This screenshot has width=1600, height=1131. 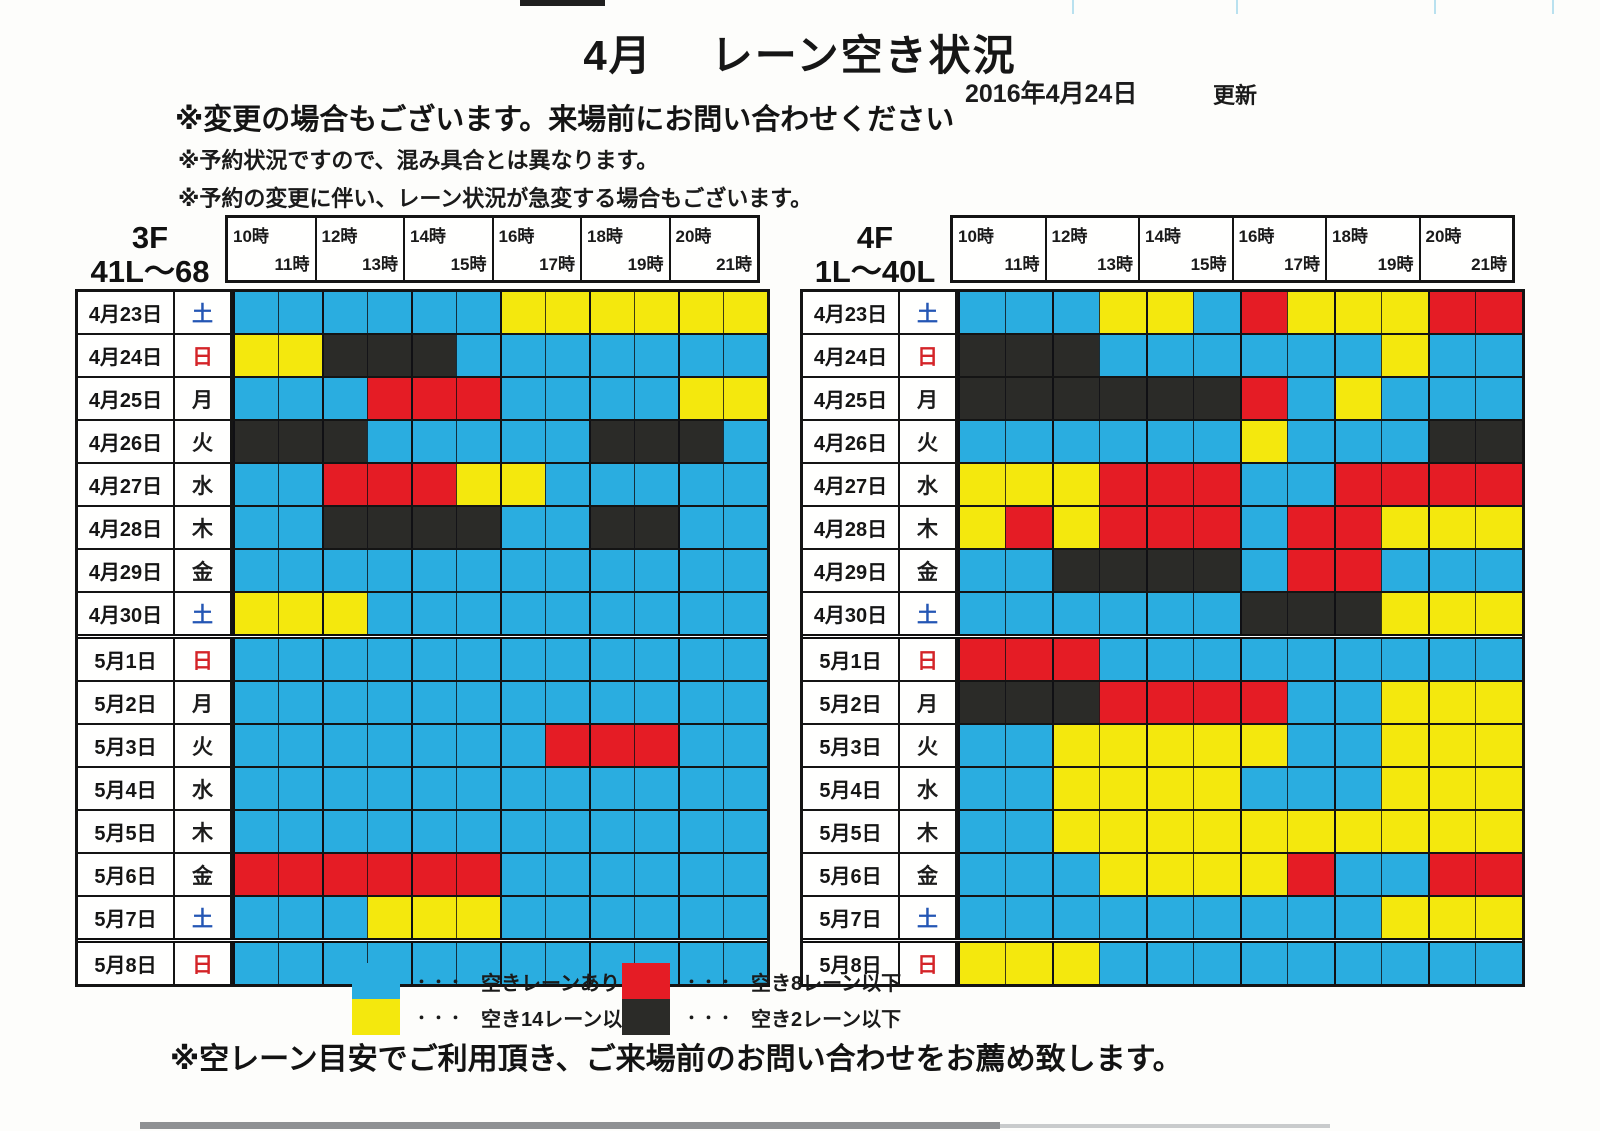 I want to click on table-row: 4月30日土, so click(x=422, y=613).